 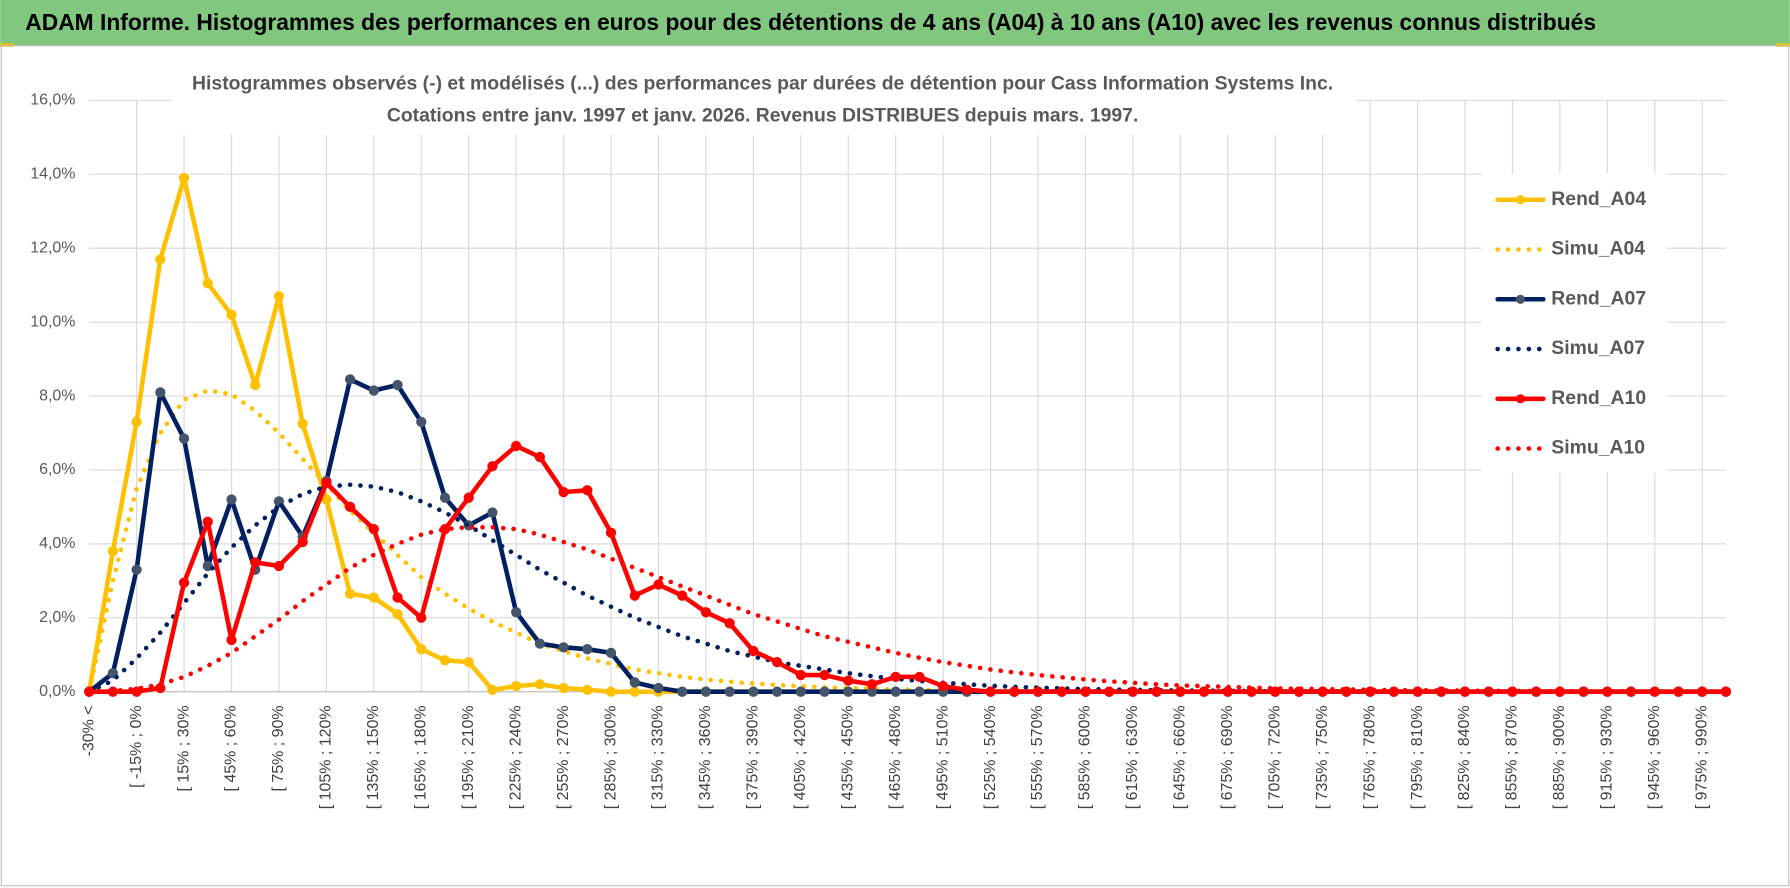 What do you see at coordinates (515, 757) in the screenshot?
I see `x-tick-label: [ 225% ; 240%` at bounding box center [515, 757].